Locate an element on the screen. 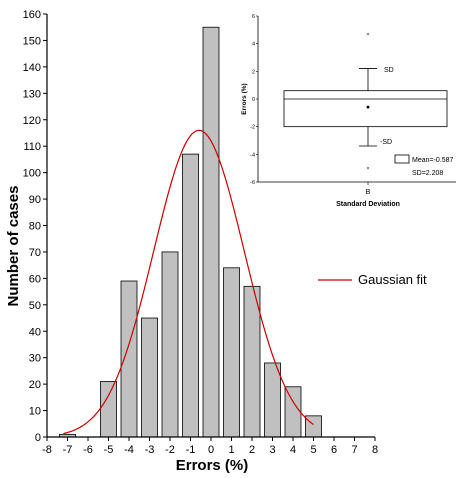  x-tick-label: -8 is located at coordinates (47, 450).